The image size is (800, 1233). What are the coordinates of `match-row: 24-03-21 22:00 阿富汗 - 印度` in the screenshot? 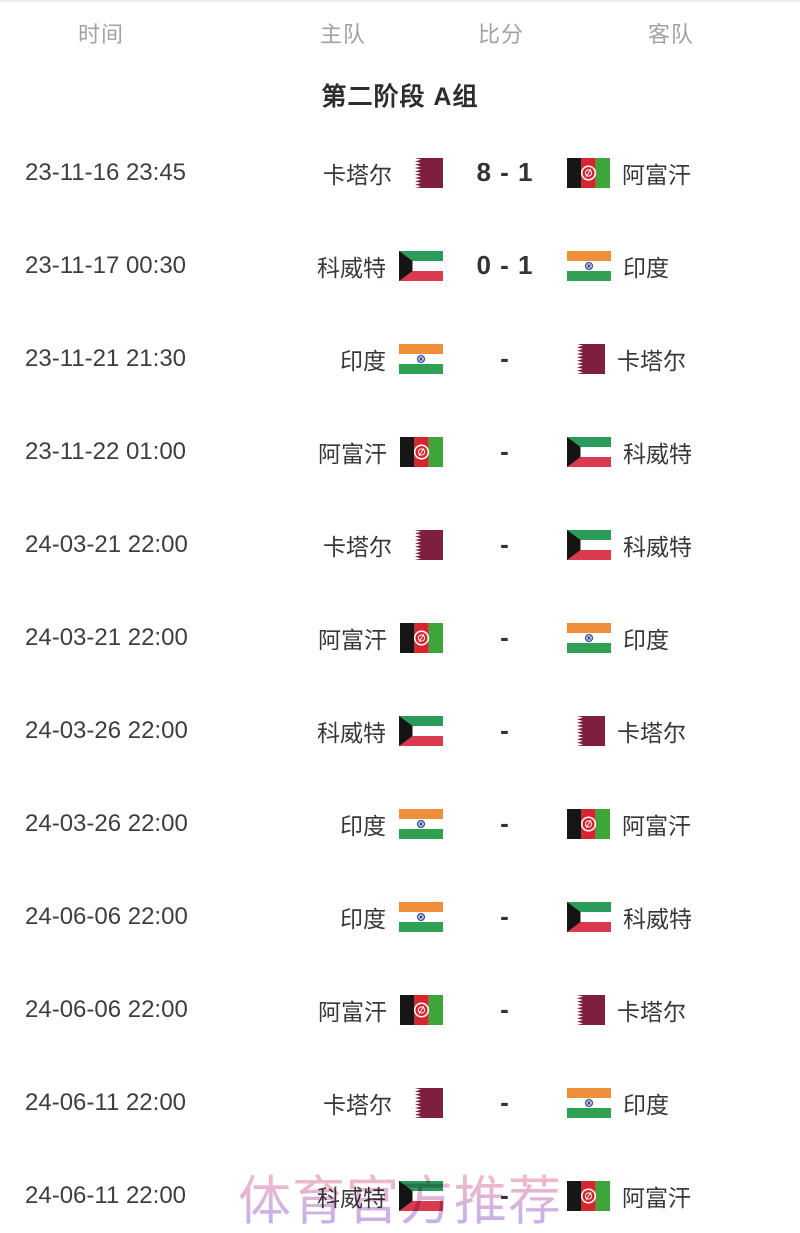 It's located at (400, 637).